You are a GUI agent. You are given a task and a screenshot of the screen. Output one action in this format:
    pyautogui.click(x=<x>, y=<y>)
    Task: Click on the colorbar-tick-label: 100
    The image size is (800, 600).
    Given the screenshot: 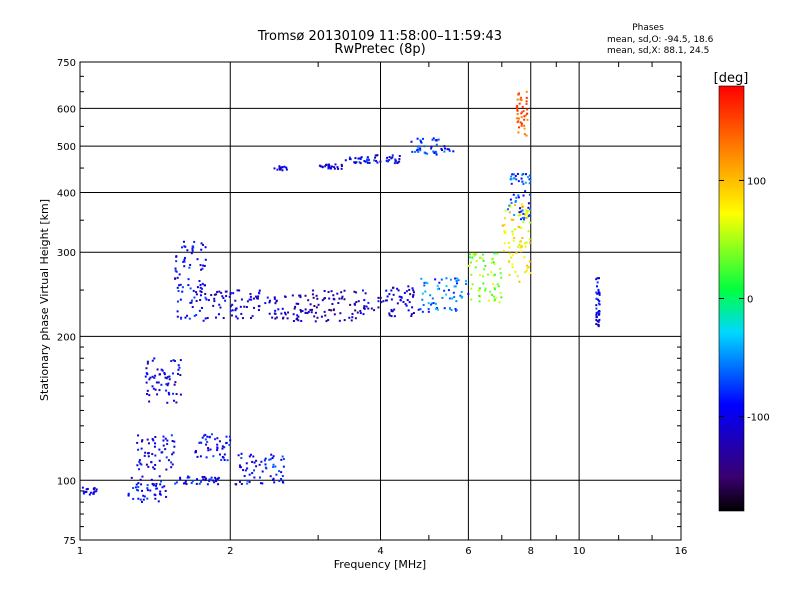 What is the action you would take?
    pyautogui.click(x=756, y=181)
    